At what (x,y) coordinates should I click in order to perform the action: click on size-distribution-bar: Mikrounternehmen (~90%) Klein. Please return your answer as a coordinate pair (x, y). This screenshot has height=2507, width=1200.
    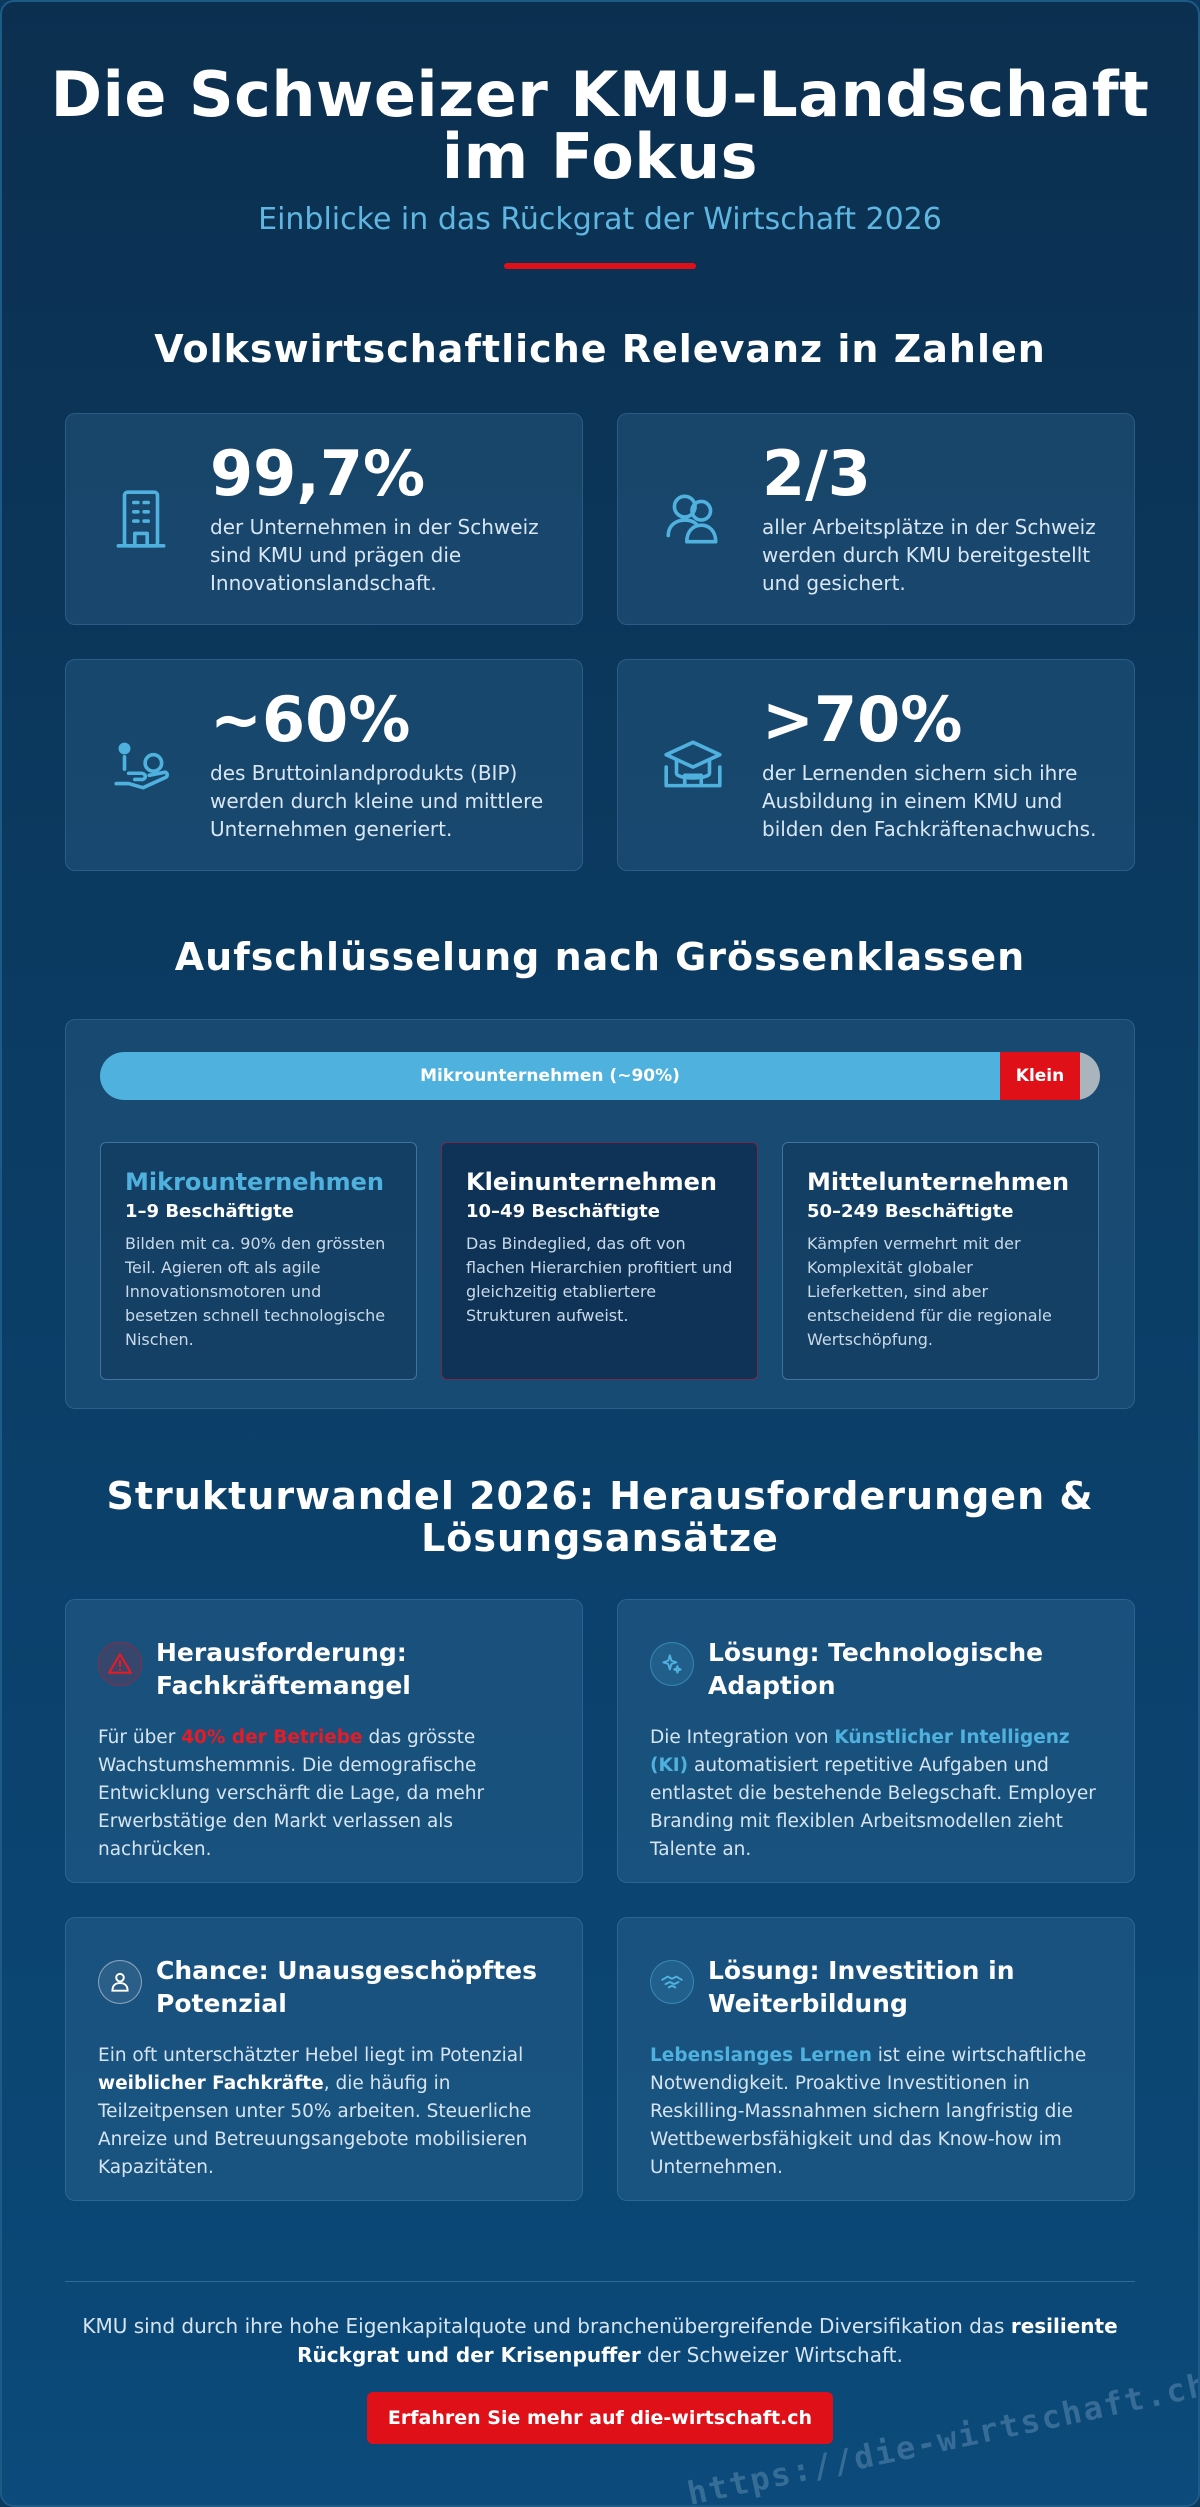
    Looking at the image, I should click on (600, 1076).